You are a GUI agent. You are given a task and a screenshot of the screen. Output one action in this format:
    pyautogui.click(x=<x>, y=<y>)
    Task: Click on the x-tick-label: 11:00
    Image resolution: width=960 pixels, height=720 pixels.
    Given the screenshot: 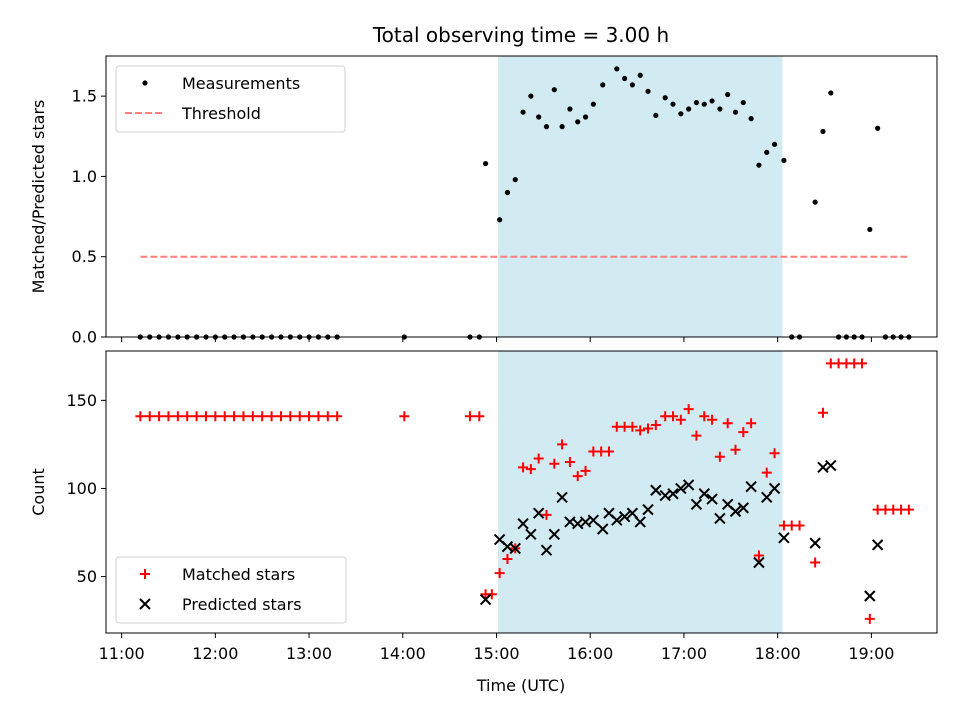 What is the action you would take?
    pyautogui.click(x=122, y=653)
    